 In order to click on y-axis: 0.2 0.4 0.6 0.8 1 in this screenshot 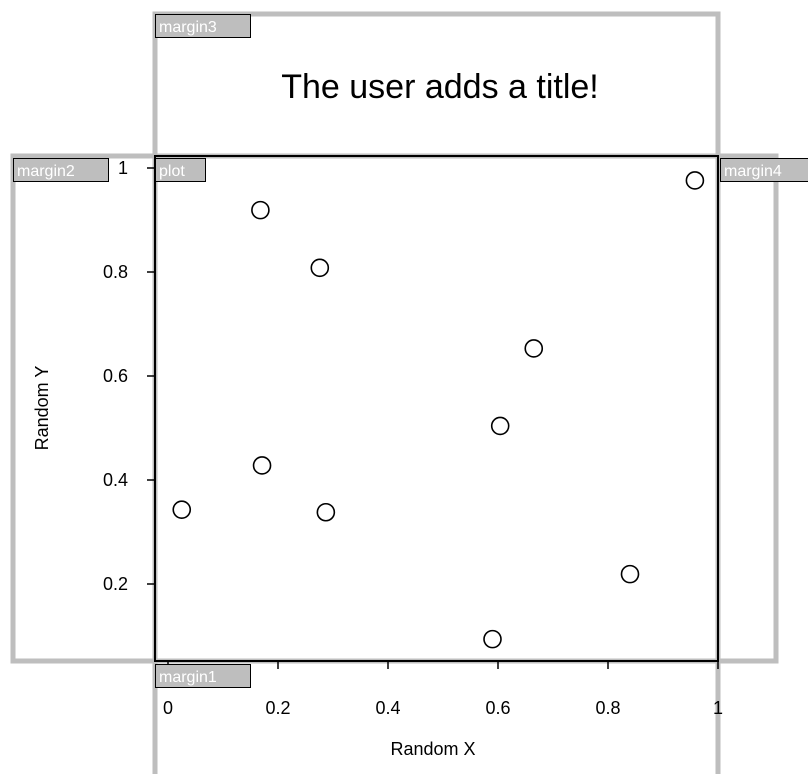, I will do `click(129, 376)`.